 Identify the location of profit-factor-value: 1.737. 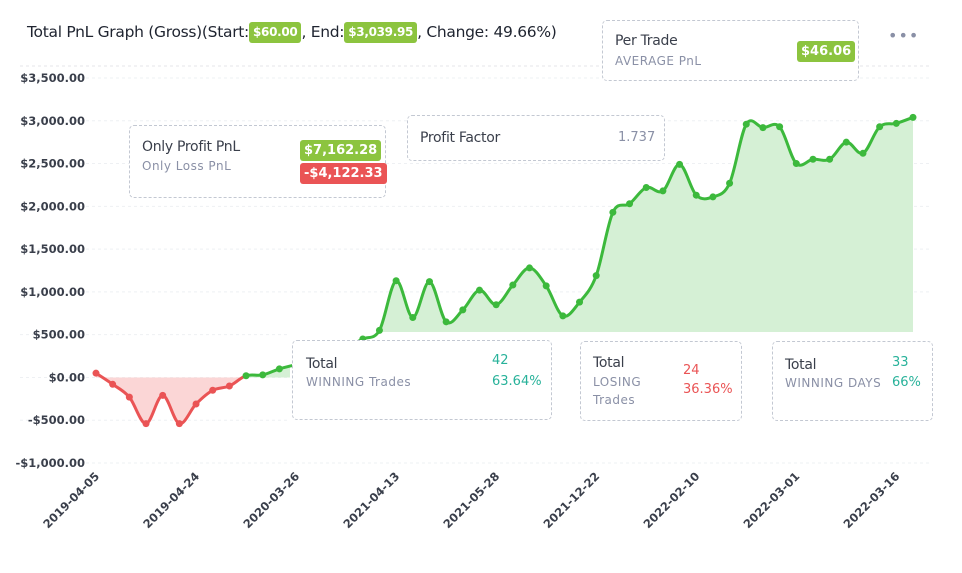
(637, 137).